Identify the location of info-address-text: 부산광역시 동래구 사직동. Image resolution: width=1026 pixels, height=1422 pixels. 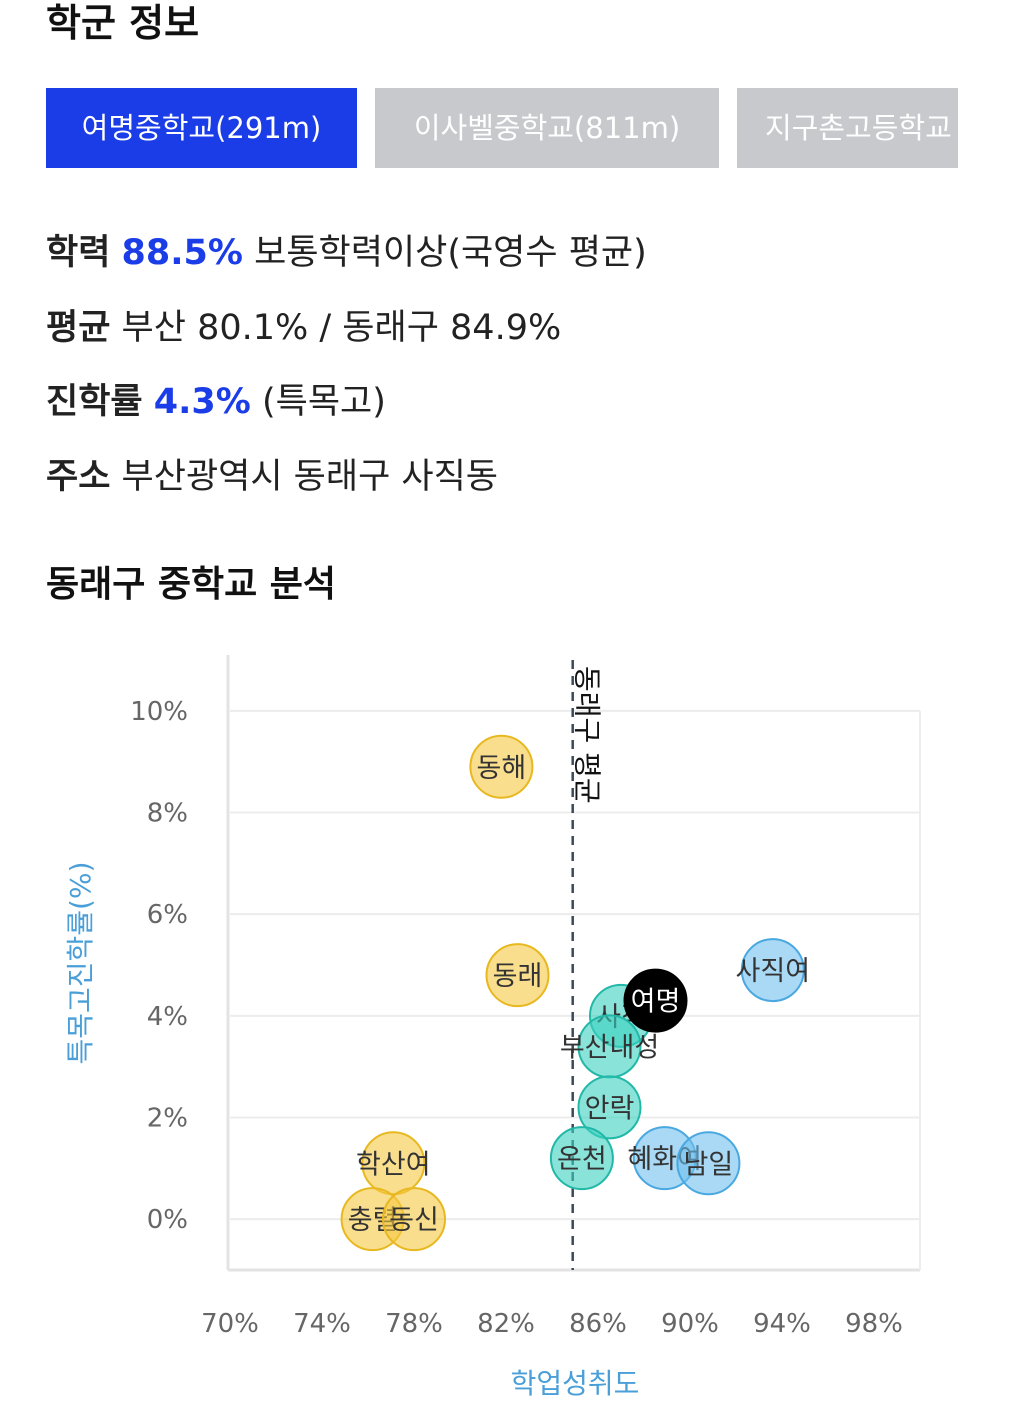
(309, 477).